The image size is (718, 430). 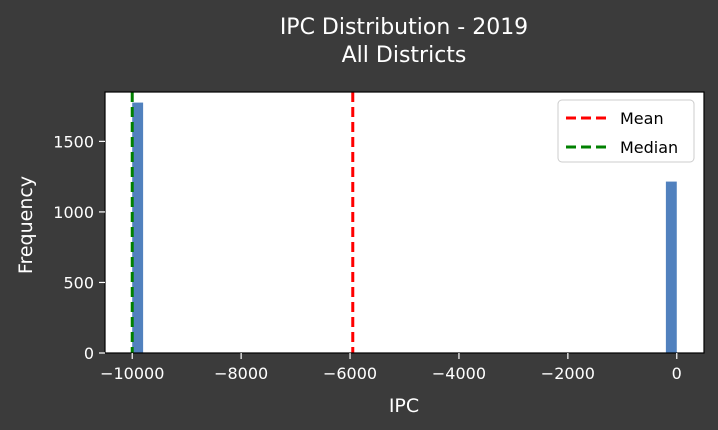 What do you see at coordinates (404, 27) in the screenshot?
I see `chart-title: IPC Distribution - 2019` at bounding box center [404, 27].